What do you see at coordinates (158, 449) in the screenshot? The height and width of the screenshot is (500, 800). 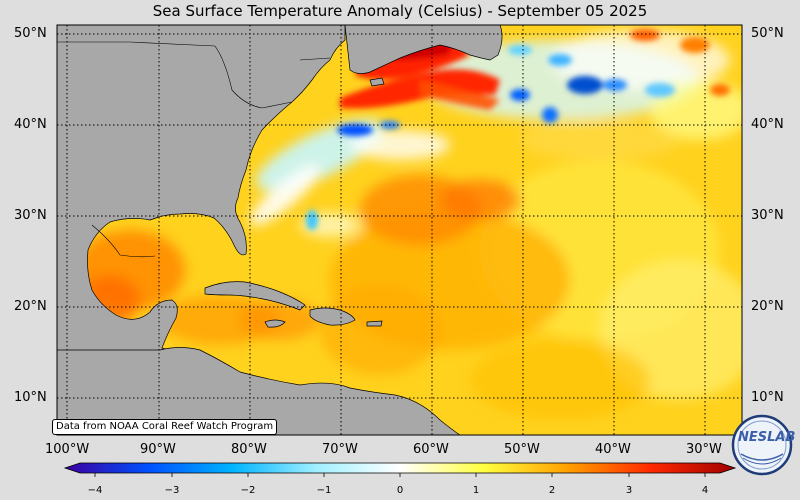 I see `lon-label: 90°W` at bounding box center [158, 449].